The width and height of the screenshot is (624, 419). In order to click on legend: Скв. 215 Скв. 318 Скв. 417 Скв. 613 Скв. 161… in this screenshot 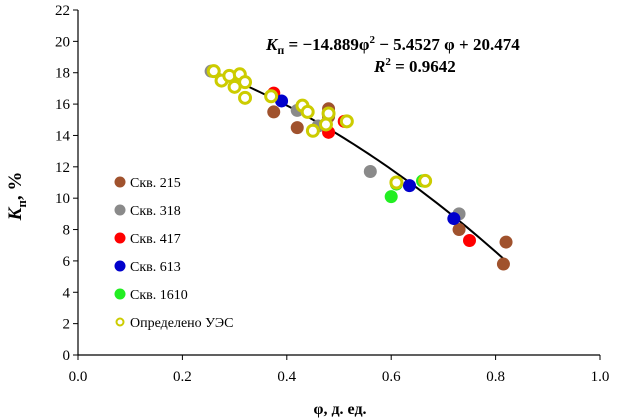, I will do `click(173, 253)`.